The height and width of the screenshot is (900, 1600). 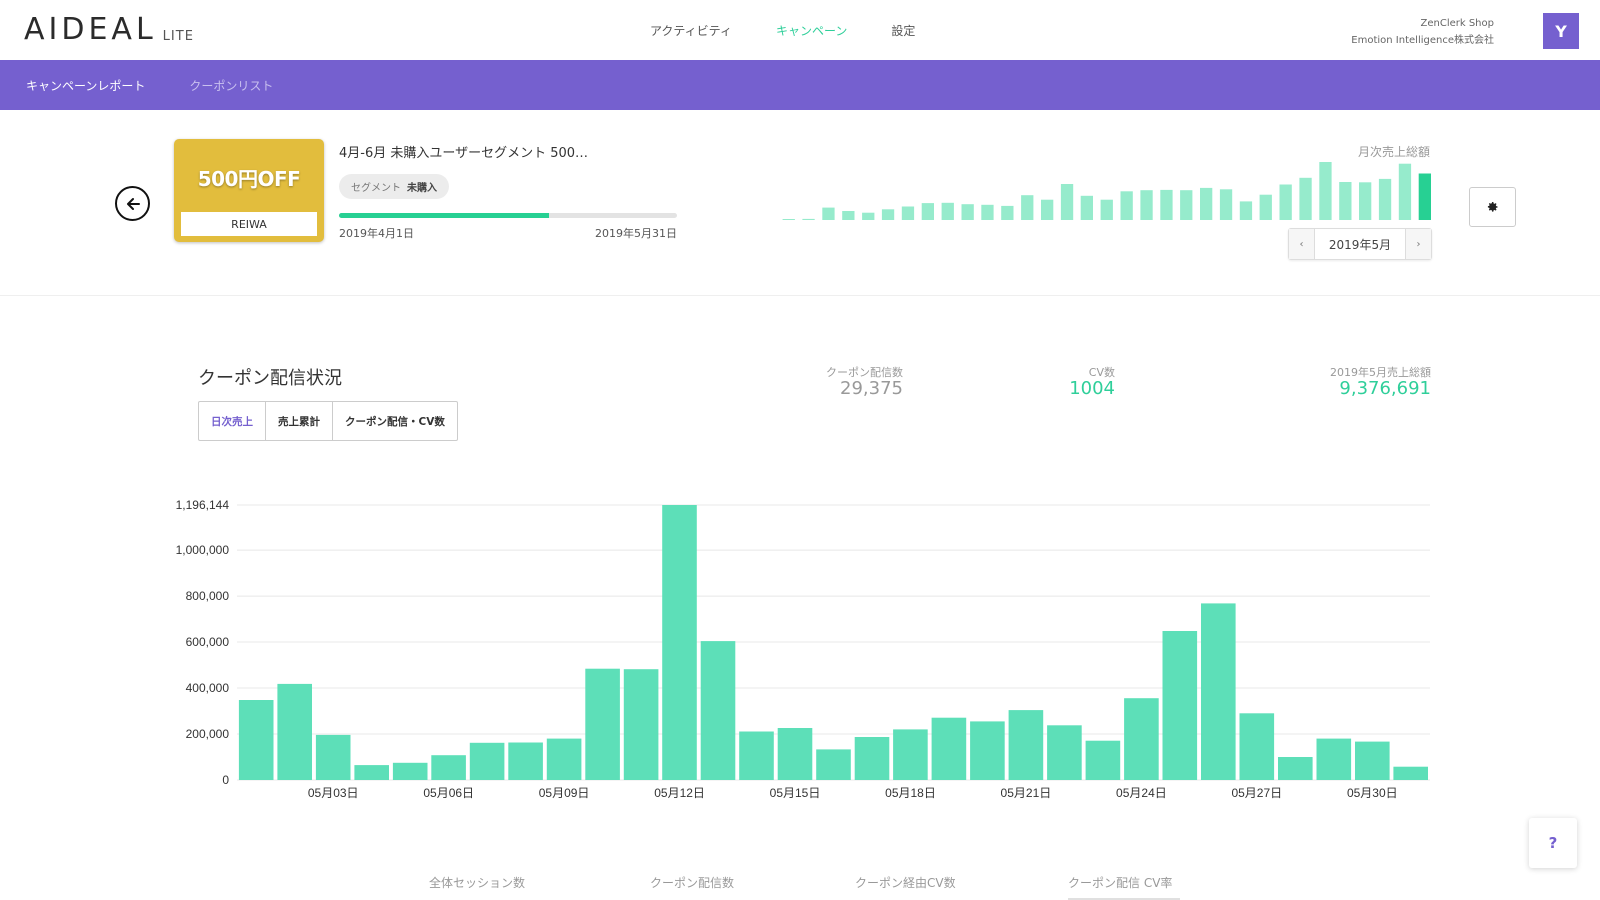 What do you see at coordinates (231, 85) in the screenshot?
I see `subnav-coupon-list: クーポンリスト` at bounding box center [231, 85].